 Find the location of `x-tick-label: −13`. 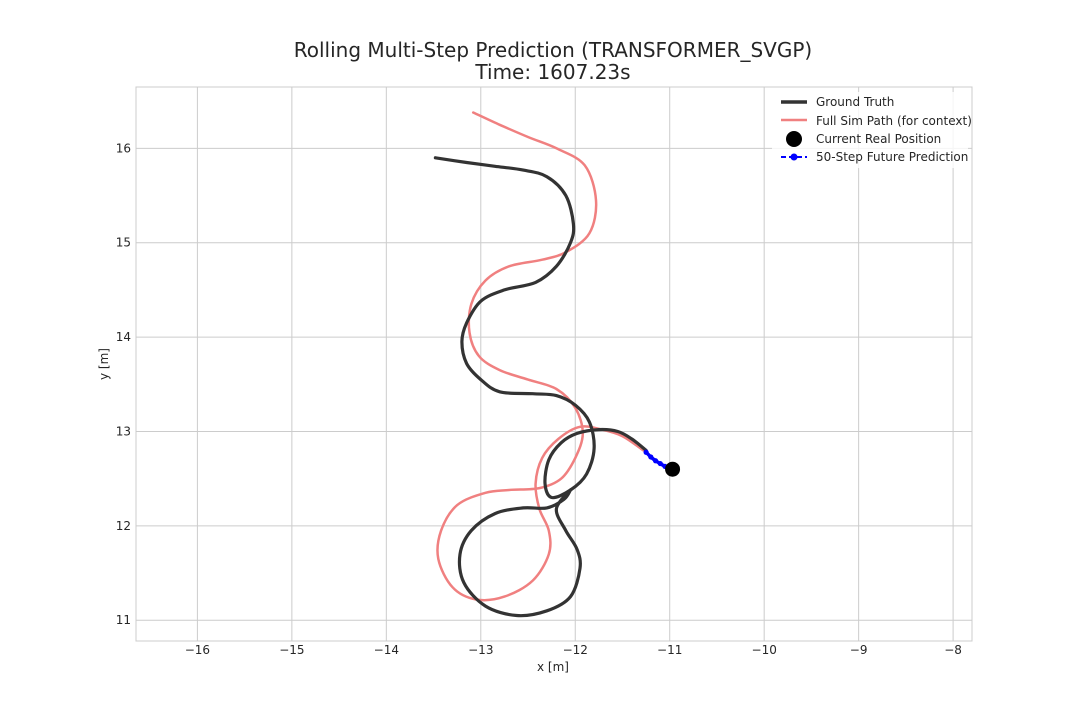

x-tick-label: −13 is located at coordinates (480, 650).